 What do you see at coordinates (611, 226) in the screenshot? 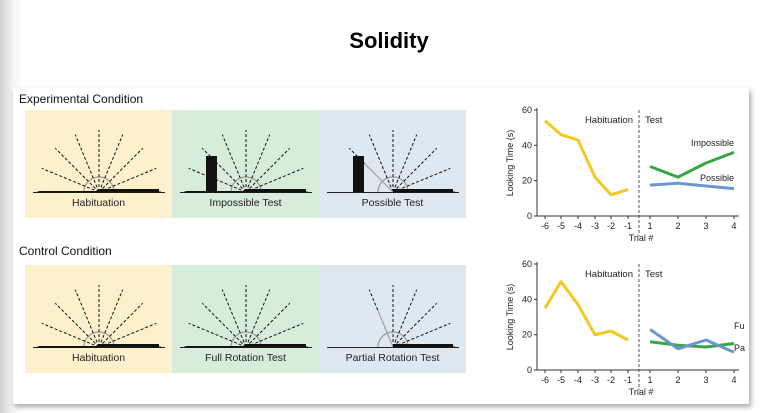
I see `x-tick-label: -2` at bounding box center [611, 226].